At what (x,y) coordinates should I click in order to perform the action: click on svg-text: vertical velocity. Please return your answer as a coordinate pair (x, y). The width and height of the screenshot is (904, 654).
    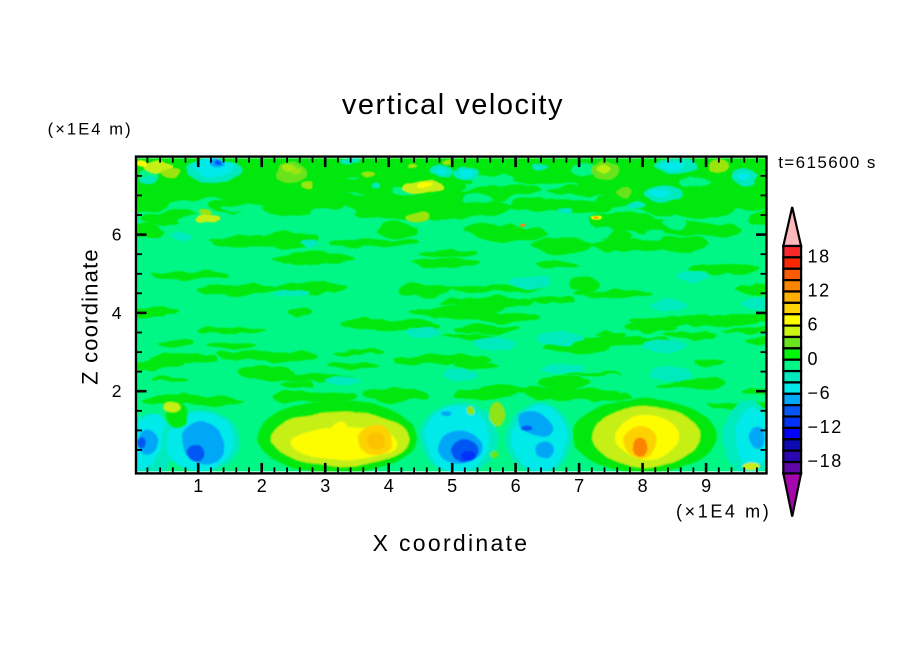
    Looking at the image, I should click on (453, 105).